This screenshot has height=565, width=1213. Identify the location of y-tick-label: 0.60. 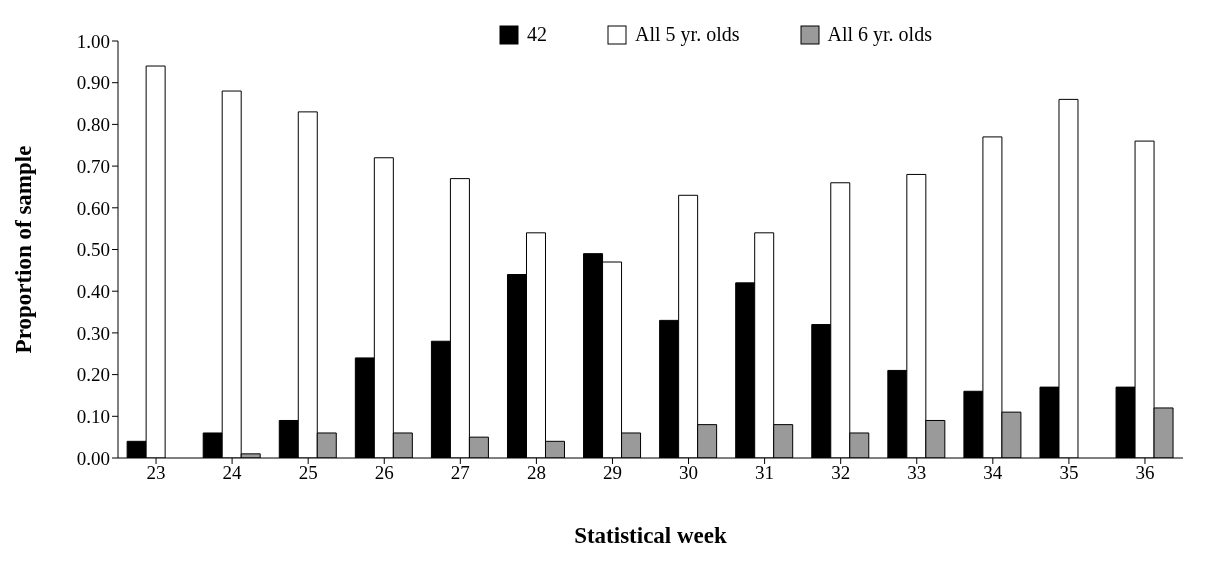
(93, 208).